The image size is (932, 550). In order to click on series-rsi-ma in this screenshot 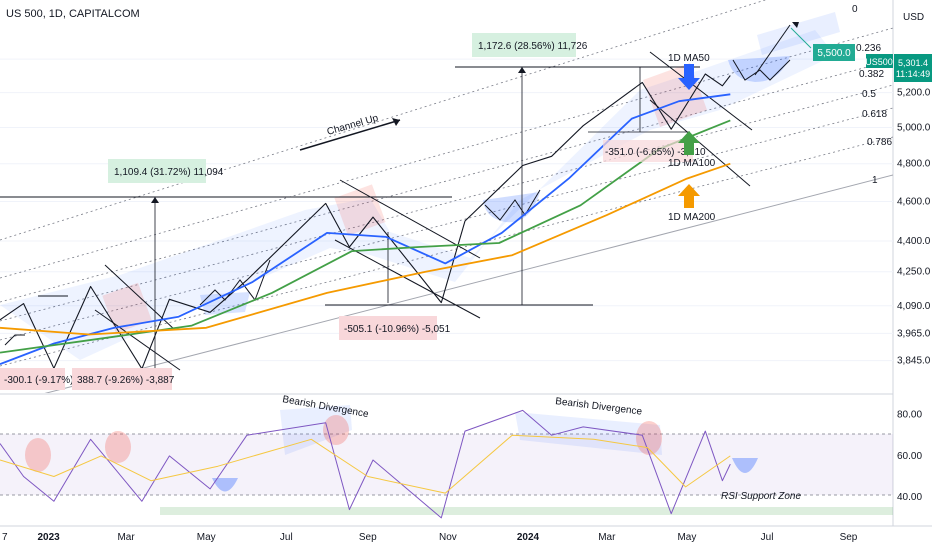, I will do `click(365, 464)`.